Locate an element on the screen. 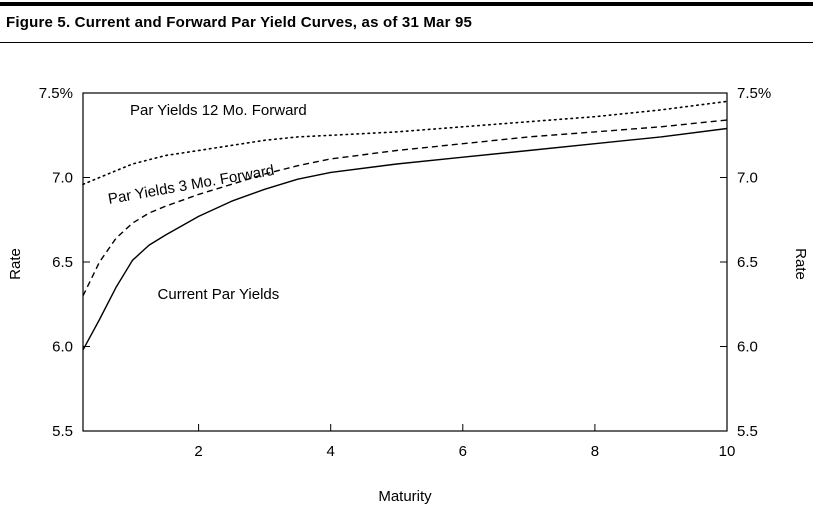  y-tick-label-right: 6.5 is located at coordinates (747, 262).